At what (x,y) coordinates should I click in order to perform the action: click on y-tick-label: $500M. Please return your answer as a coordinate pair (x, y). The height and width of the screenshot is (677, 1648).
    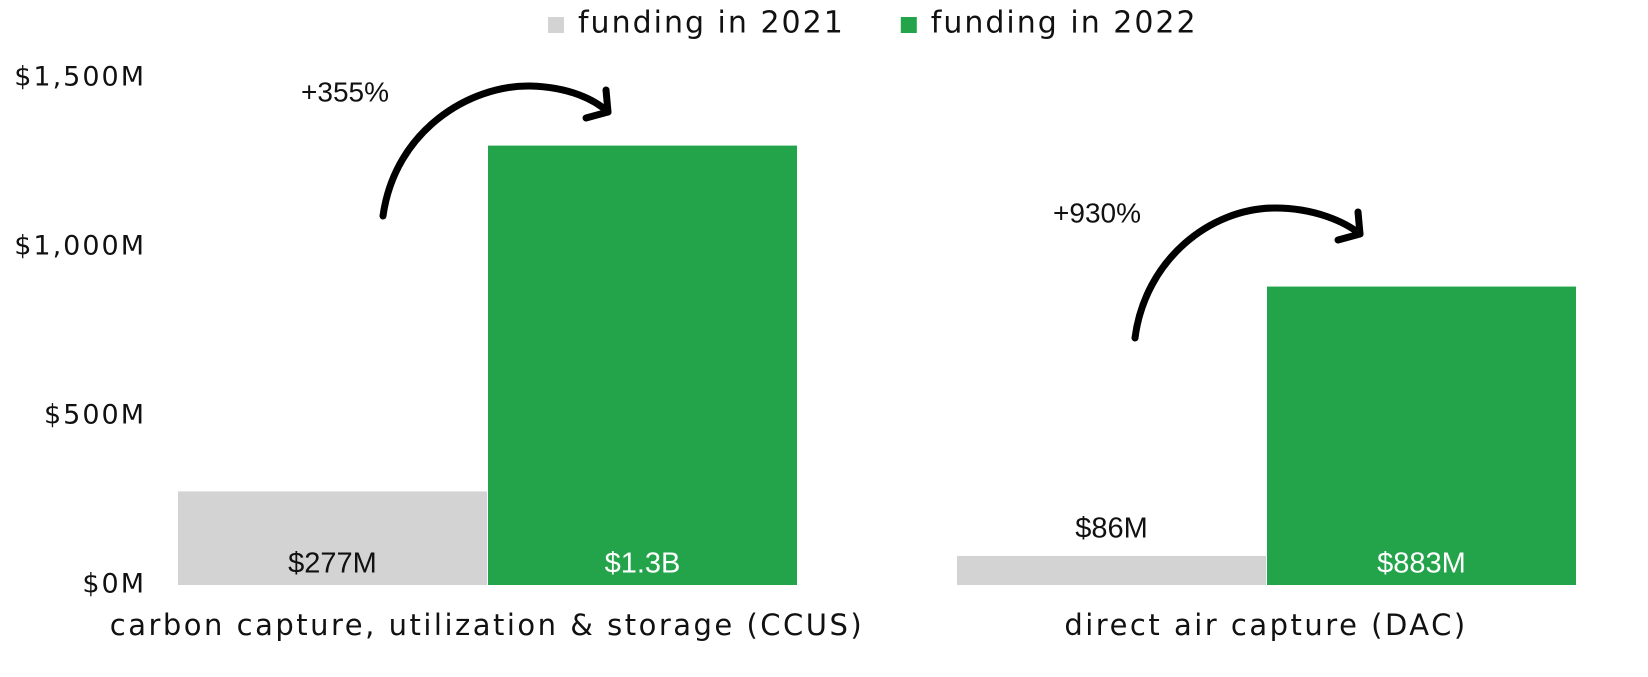
    Looking at the image, I should click on (95, 415).